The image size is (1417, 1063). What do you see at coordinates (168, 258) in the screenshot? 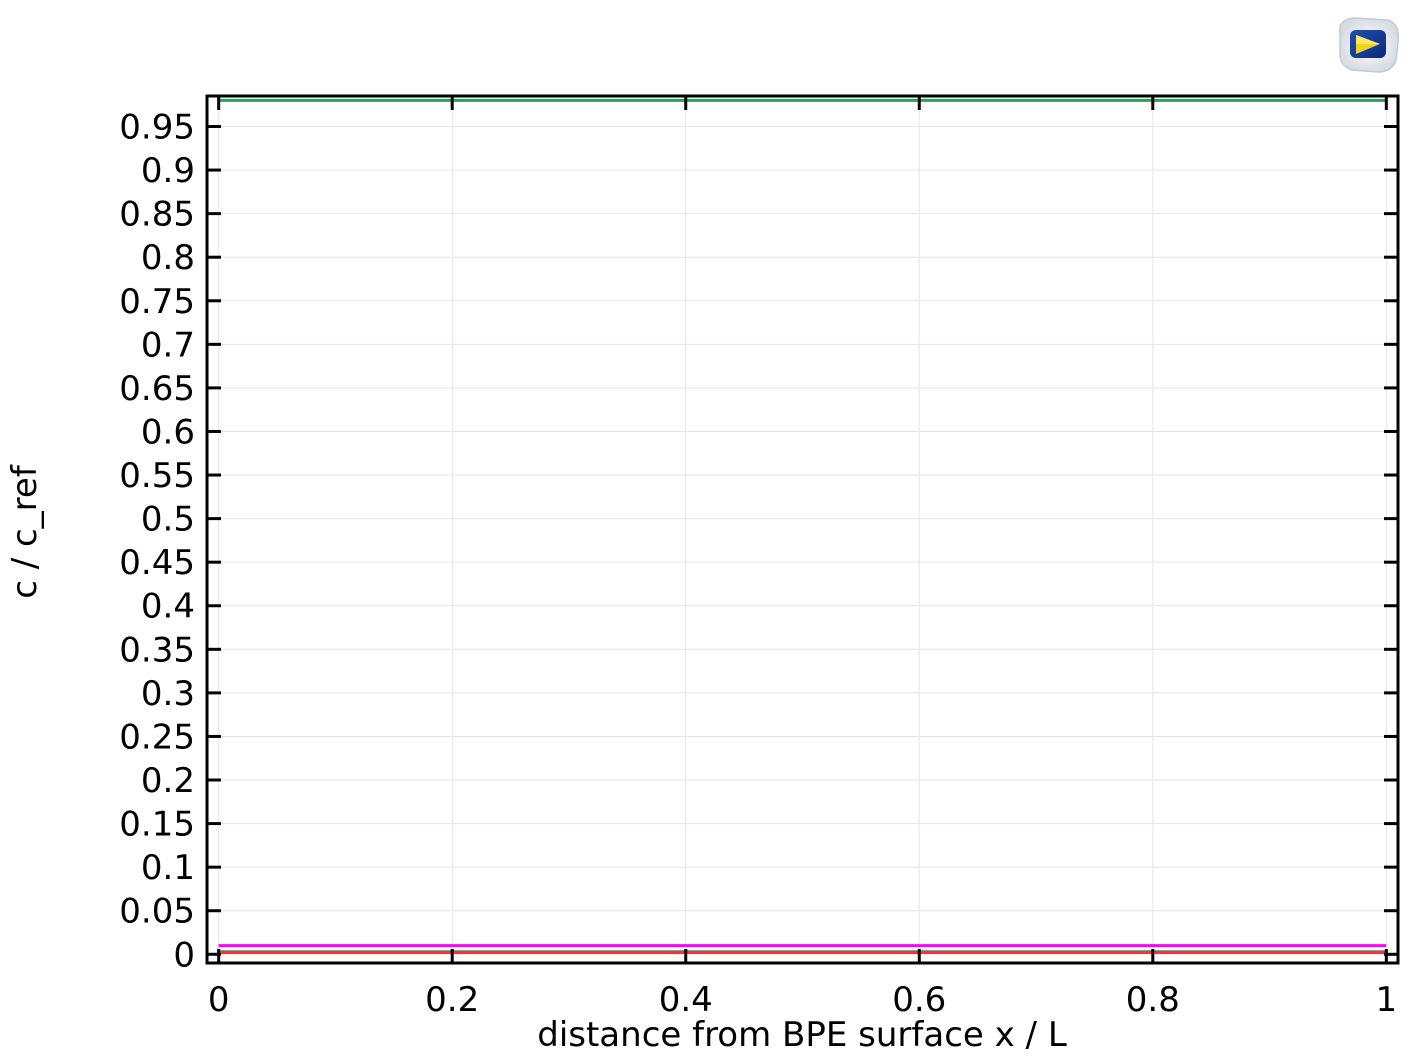
I see `y-tick-label: 0.8` at bounding box center [168, 258].